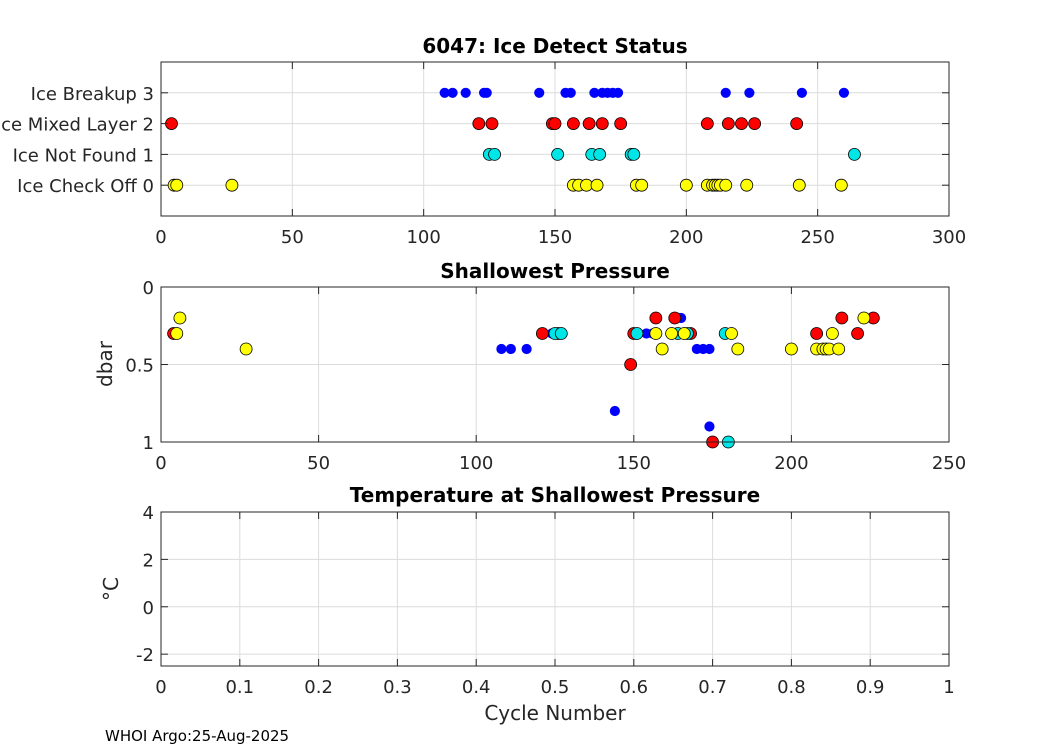  I want to click on x-tick-label: 0.4, so click(476, 687).